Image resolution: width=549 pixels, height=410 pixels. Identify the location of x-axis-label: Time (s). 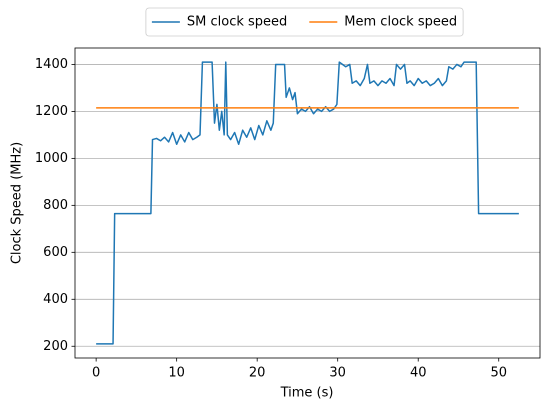
(307, 393).